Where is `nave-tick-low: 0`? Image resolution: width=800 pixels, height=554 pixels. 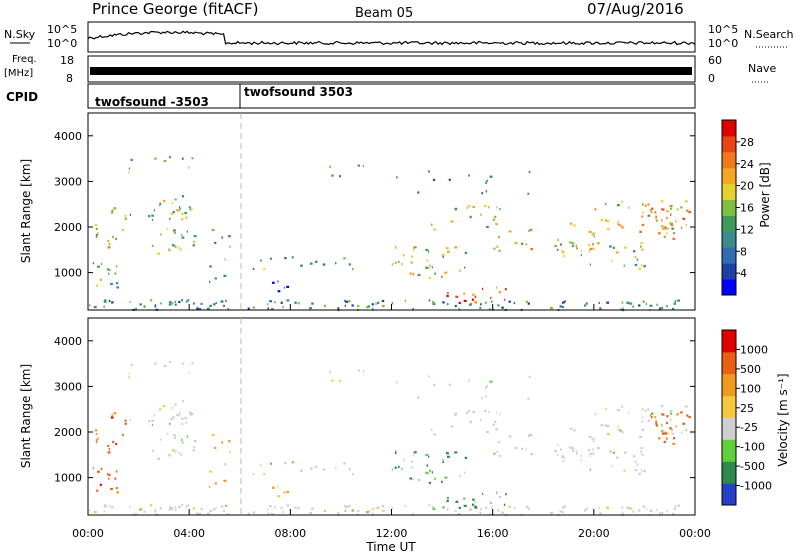 nave-tick-low: 0 is located at coordinates (711, 78).